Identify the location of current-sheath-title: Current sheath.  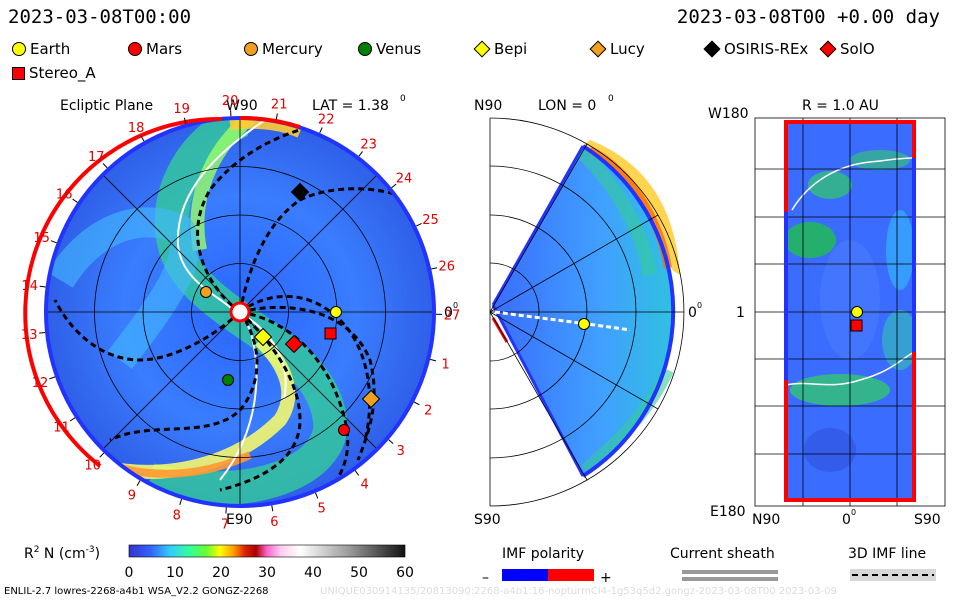
(722, 554).